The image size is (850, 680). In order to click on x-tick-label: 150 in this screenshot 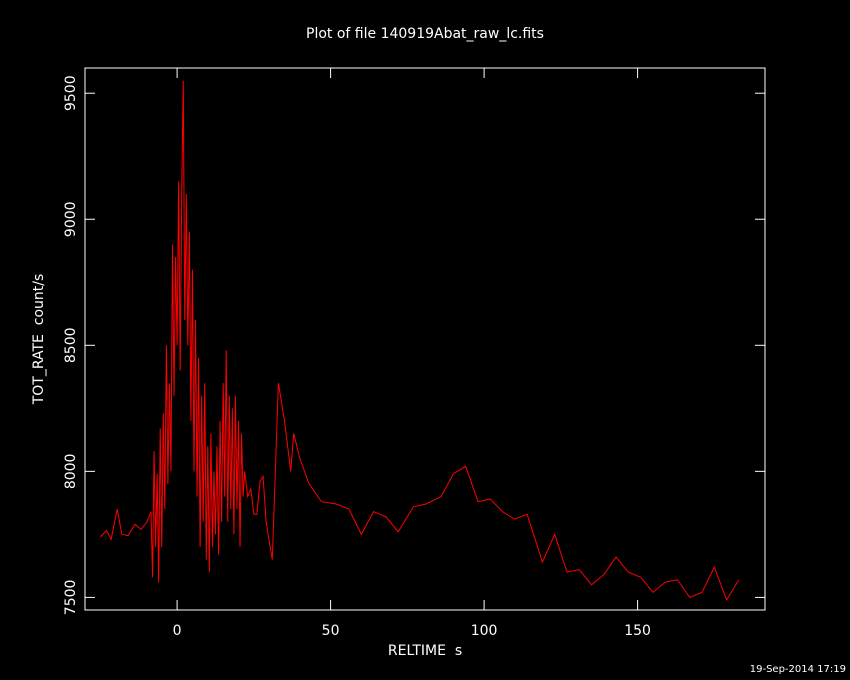, I will do `click(637, 631)`.